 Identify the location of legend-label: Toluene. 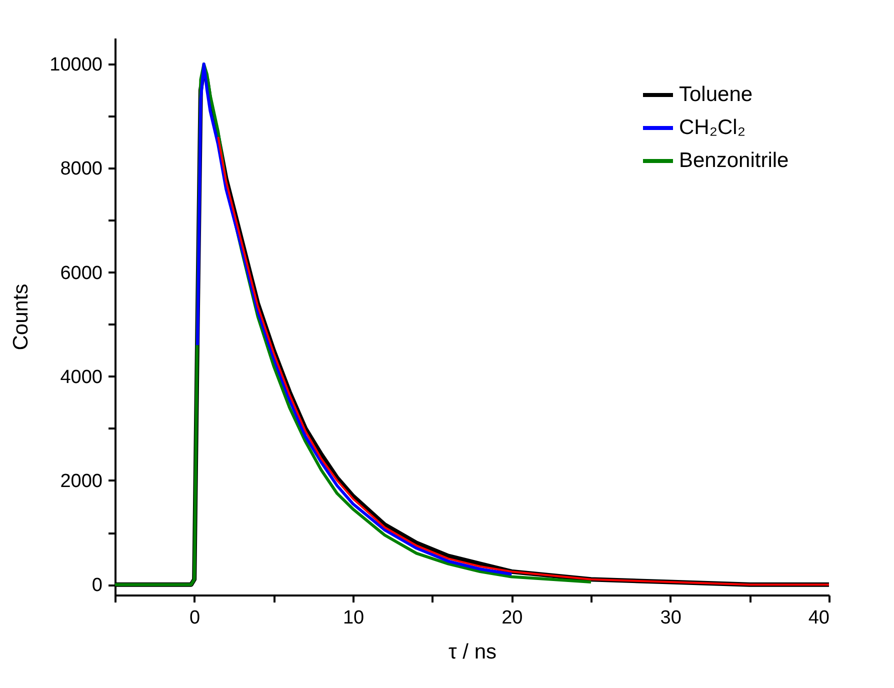
(716, 94).